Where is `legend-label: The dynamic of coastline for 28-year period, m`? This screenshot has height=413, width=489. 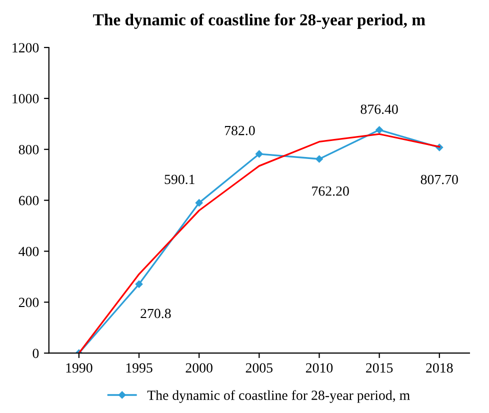
legend-label: The dynamic of coastline for 28-year period, m is located at coordinates (278, 396).